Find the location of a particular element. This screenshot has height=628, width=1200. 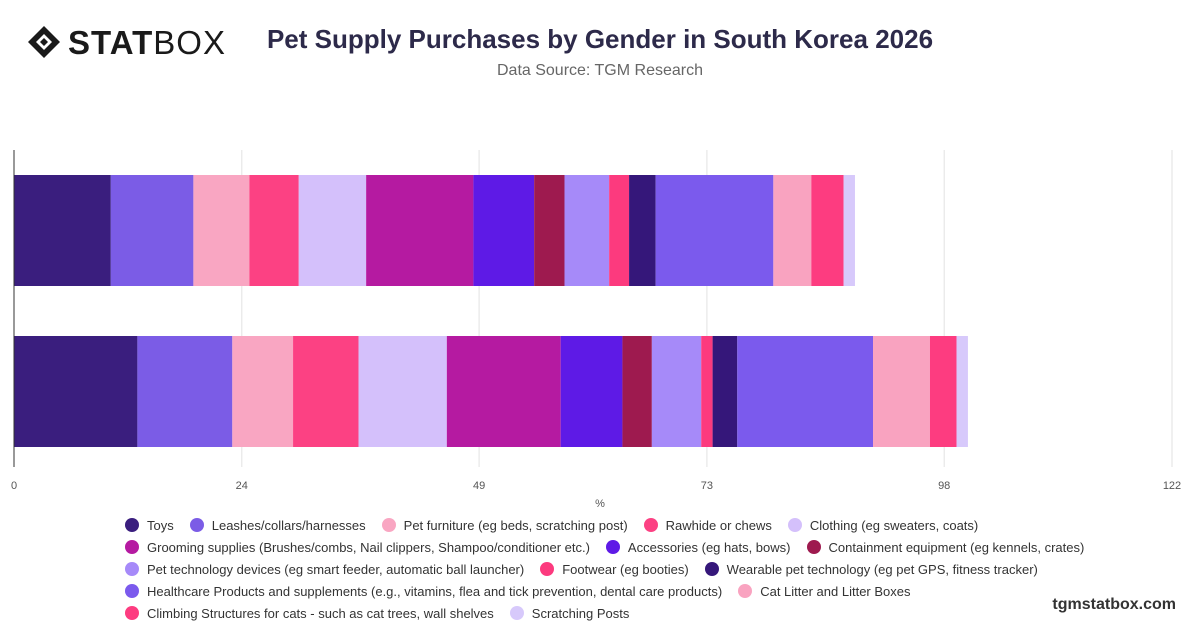

legend-label: Leashes/collars/harnesses is located at coordinates (288, 525).